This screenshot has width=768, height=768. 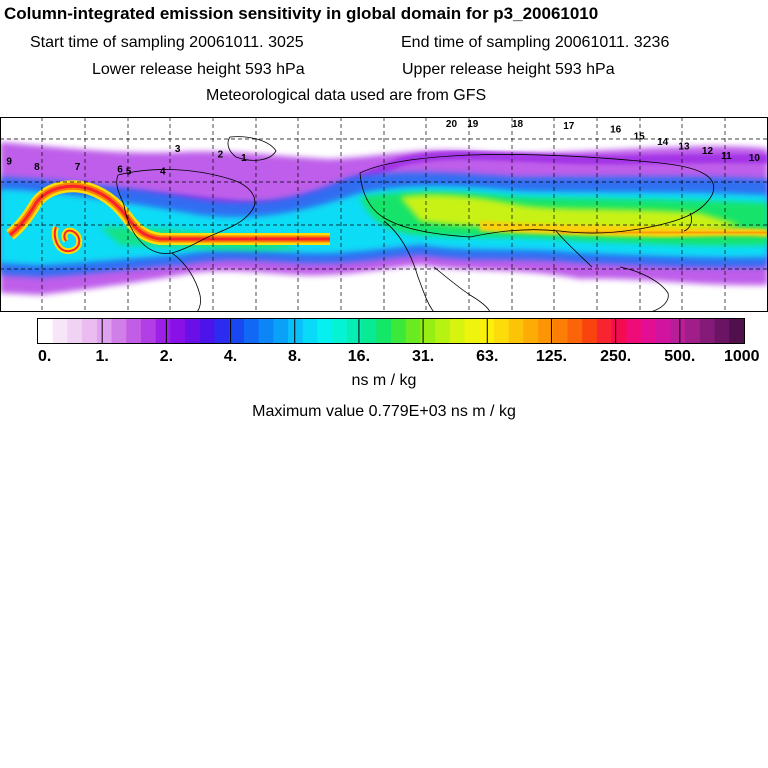 I want to click on colorbar-tick-label: 250., so click(x=615, y=356).